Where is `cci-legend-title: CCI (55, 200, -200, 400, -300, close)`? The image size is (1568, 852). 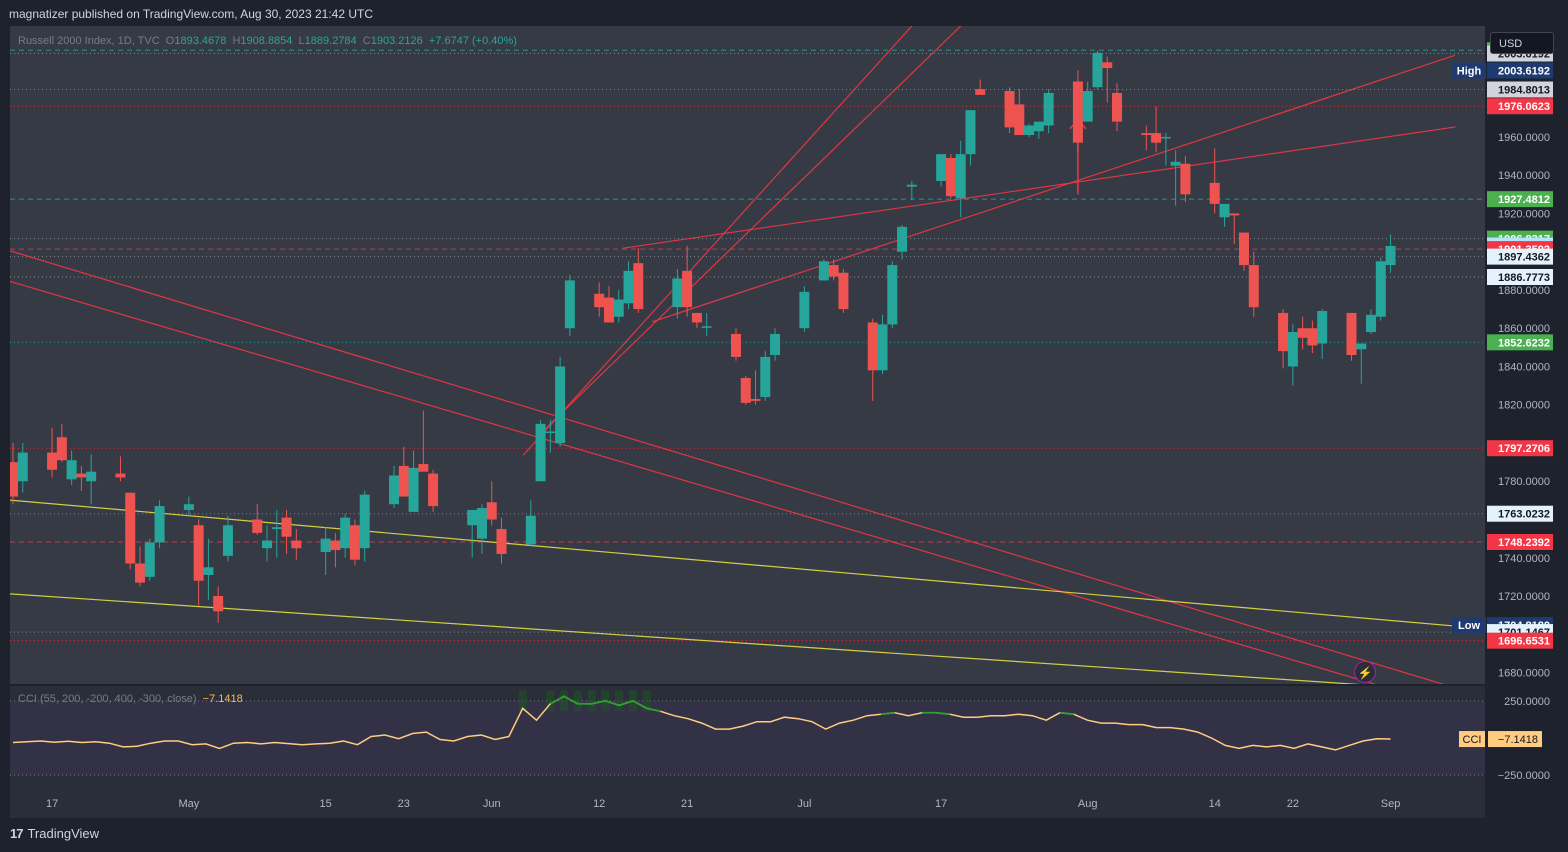
cci-legend-title: CCI (55, 200, -200, 400, -300, close) is located at coordinates (107, 699).